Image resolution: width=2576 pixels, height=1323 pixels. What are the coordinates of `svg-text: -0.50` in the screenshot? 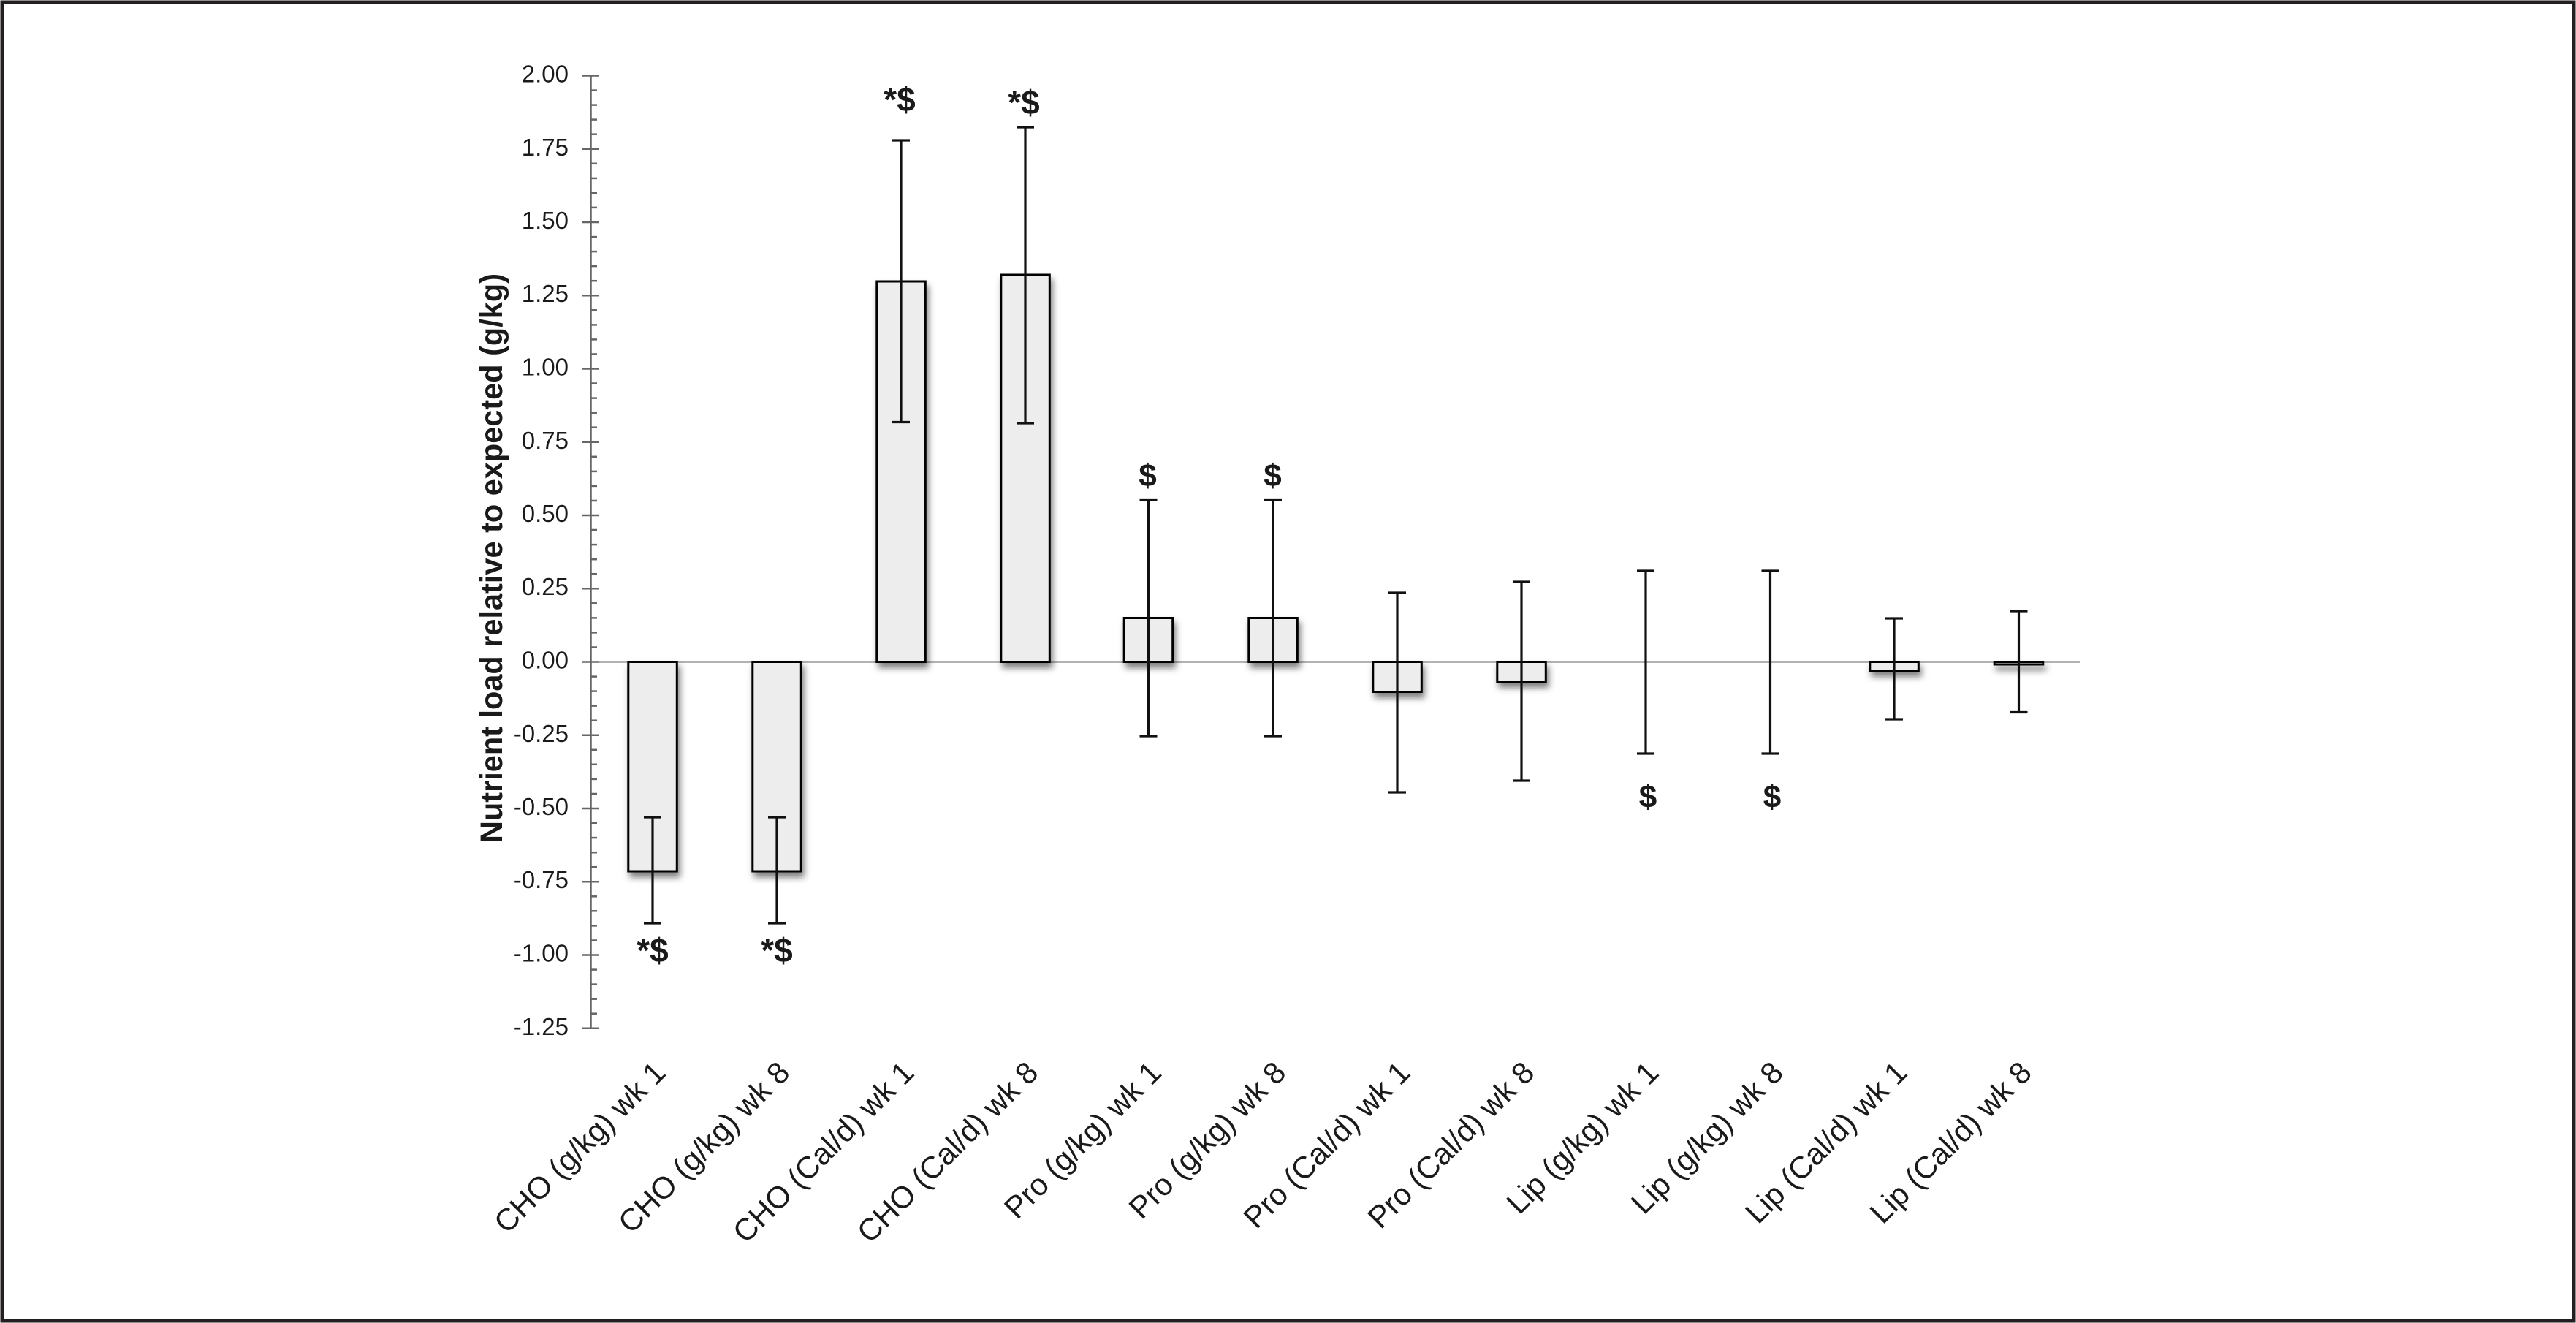 It's located at (541, 806).